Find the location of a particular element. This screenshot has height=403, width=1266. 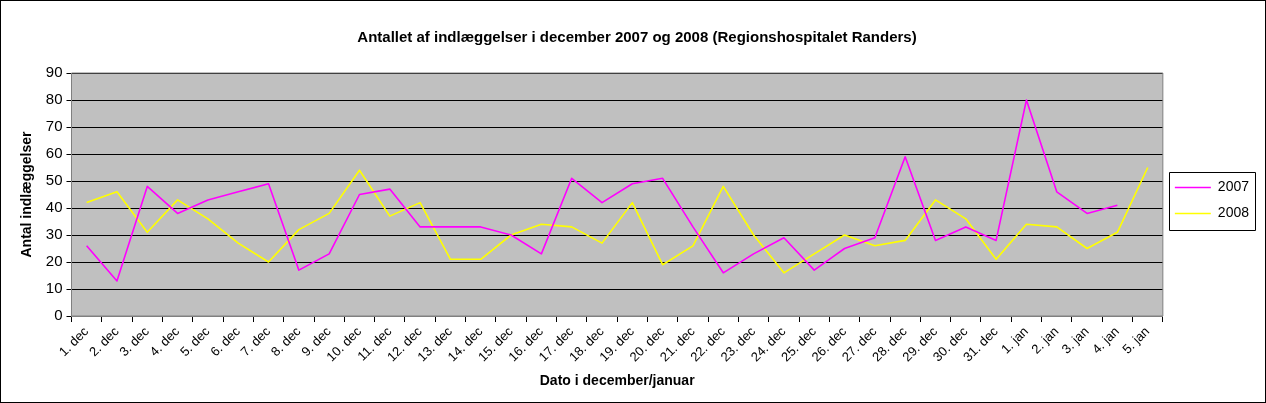

chart-title: Antallet af indlæggelser i december 2007 og 2008 (Regionshospitalet Randers) is located at coordinates (637, 37).